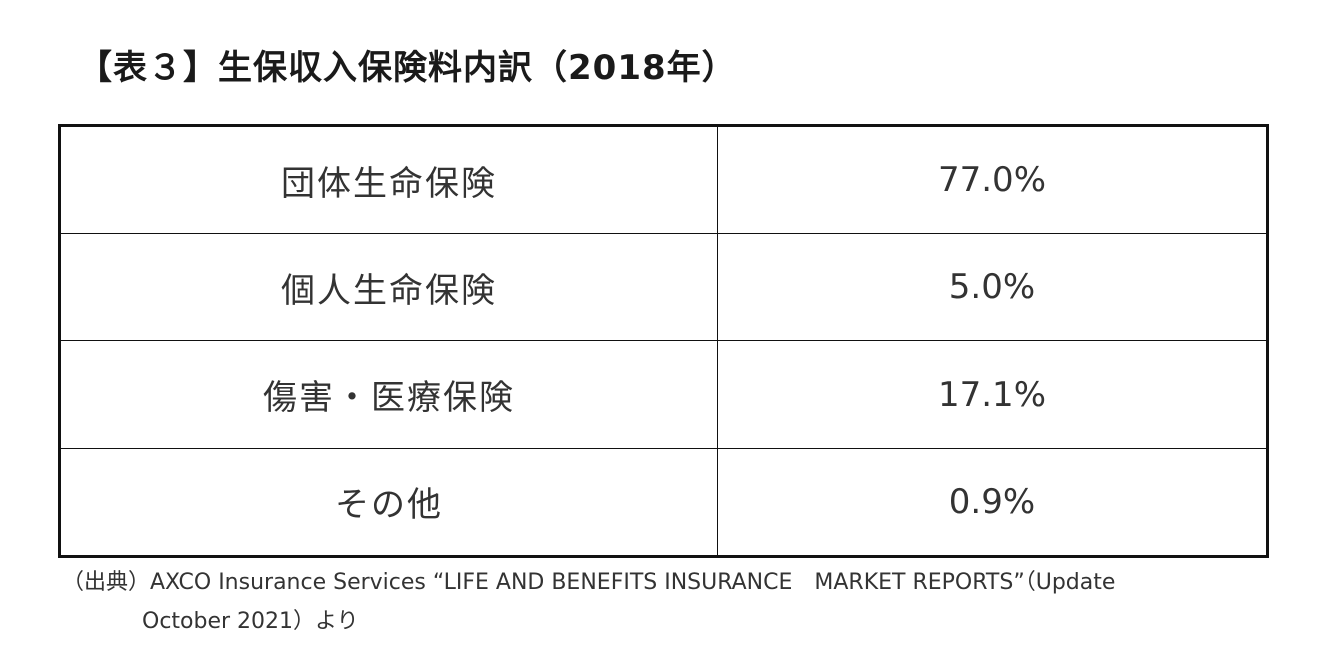 The width and height of the screenshot is (1335, 668). I want to click on source-line-2: October 2021）より, so click(250, 621).